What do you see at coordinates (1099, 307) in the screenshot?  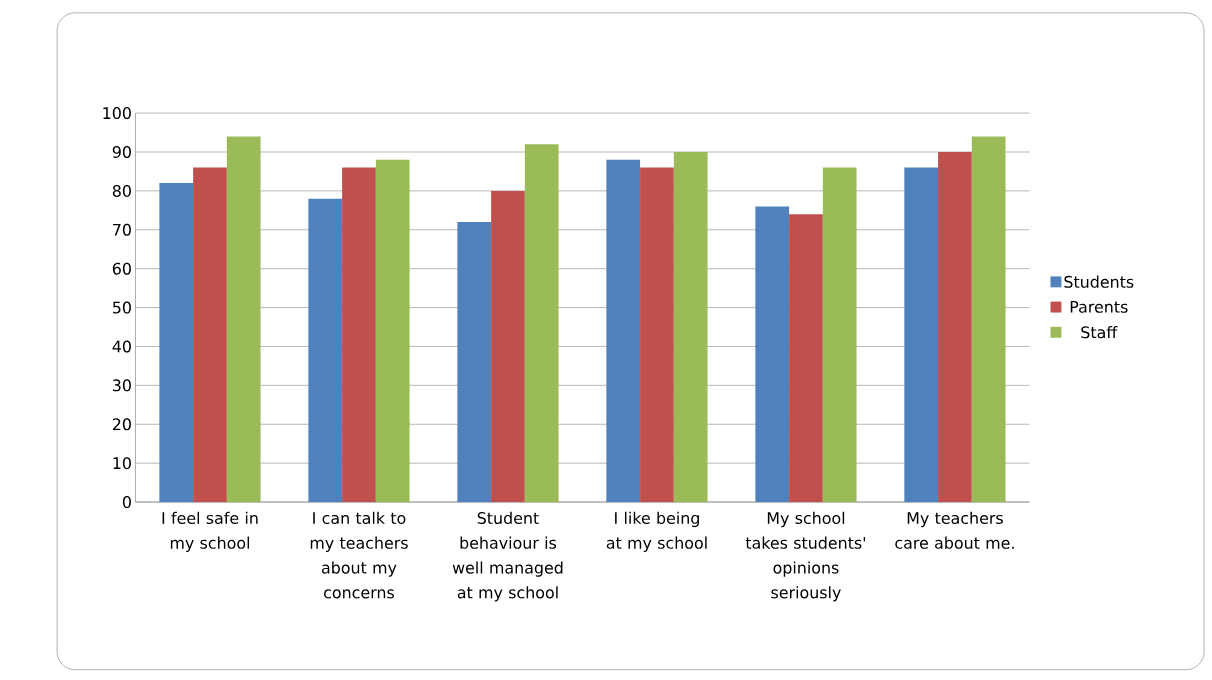 I see `legend-label: Parents` at bounding box center [1099, 307].